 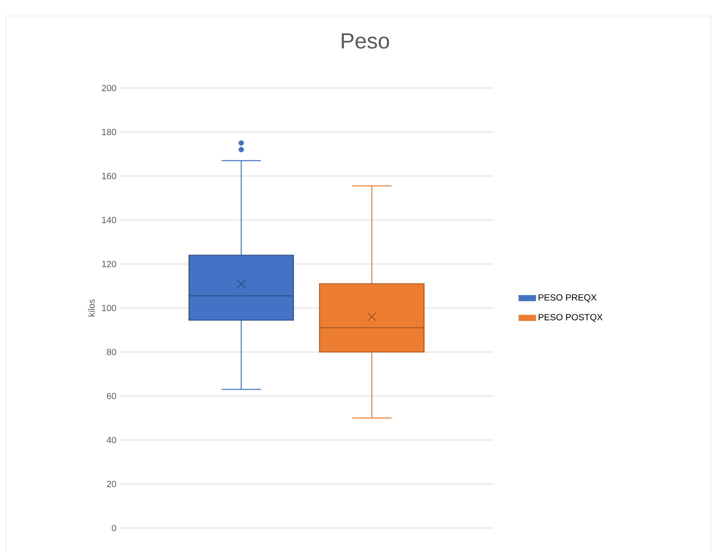 I want to click on y-tick-label: 140, so click(x=109, y=220).